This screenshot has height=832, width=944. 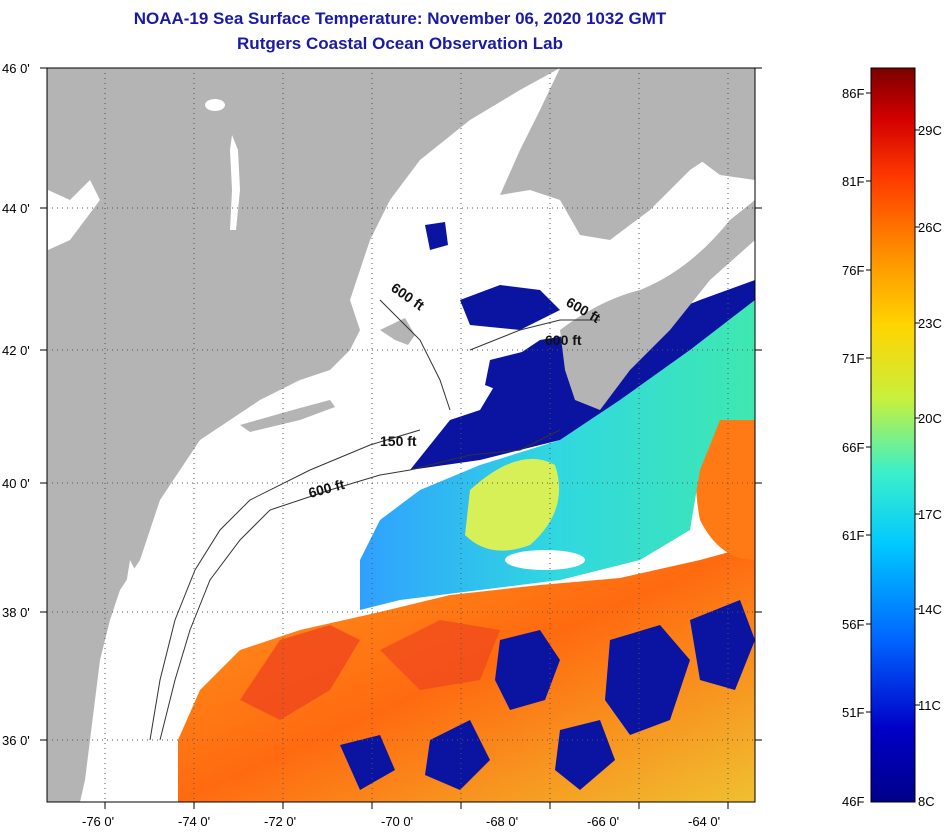 I want to click on warm-core-ring, so click(x=512, y=504).